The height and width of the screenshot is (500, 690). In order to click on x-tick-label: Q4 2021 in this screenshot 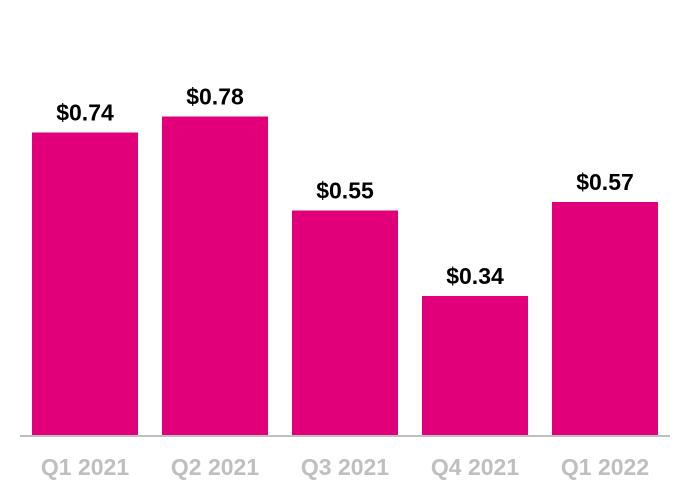, I will do `click(475, 467)`.